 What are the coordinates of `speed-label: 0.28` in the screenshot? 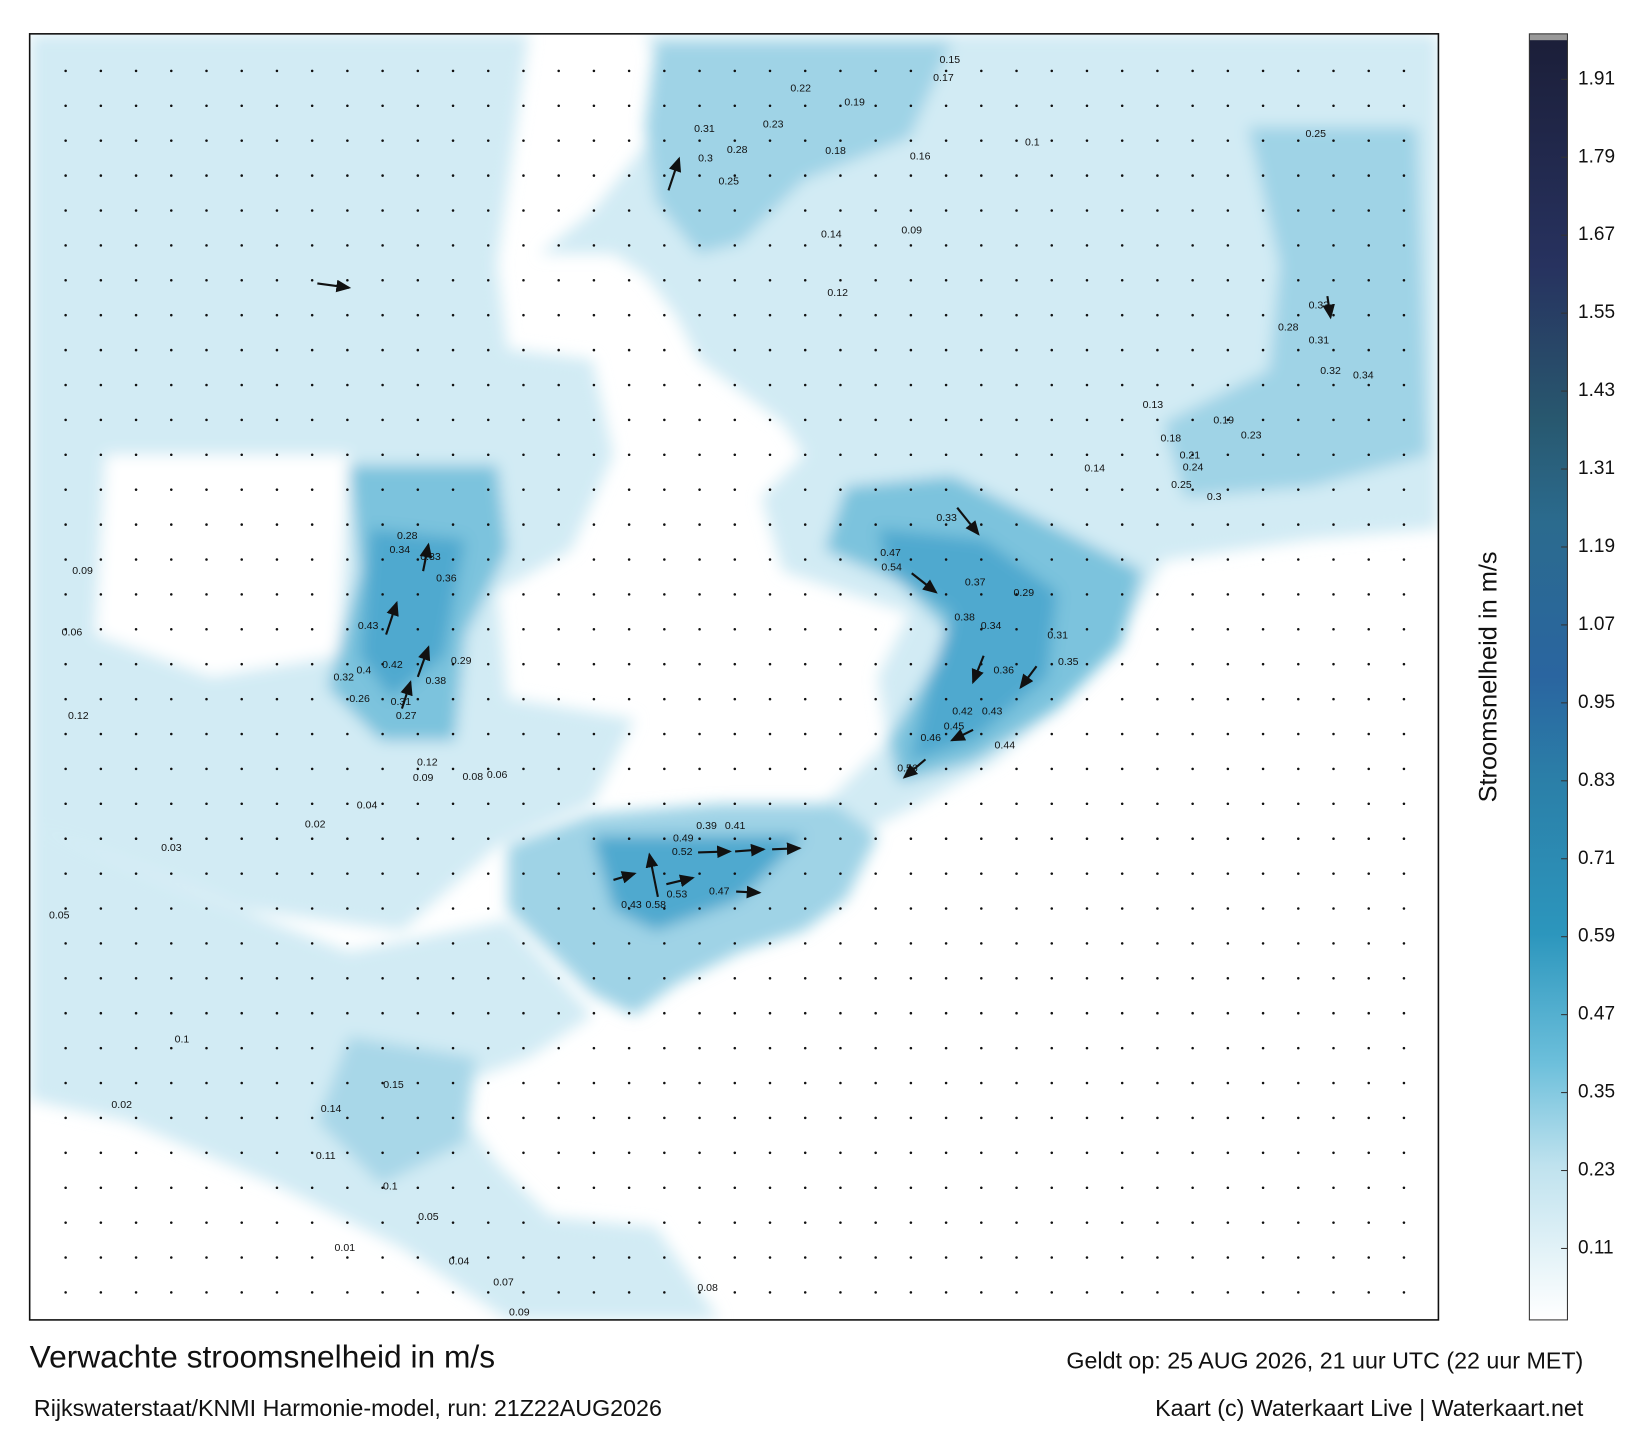 It's located at (407, 536).